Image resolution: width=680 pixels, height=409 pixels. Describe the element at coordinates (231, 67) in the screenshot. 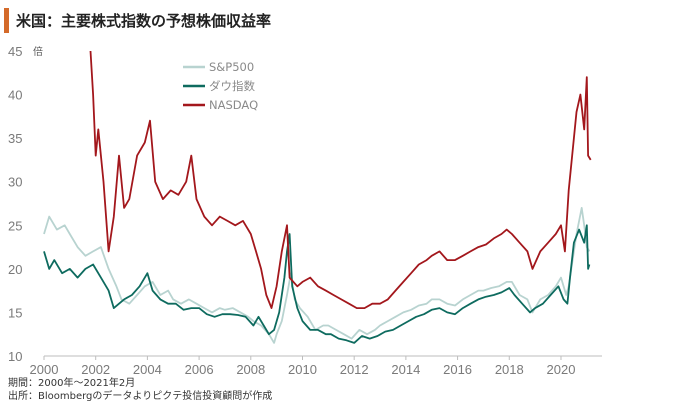

I see `legend-label-0: S&P500` at that location.